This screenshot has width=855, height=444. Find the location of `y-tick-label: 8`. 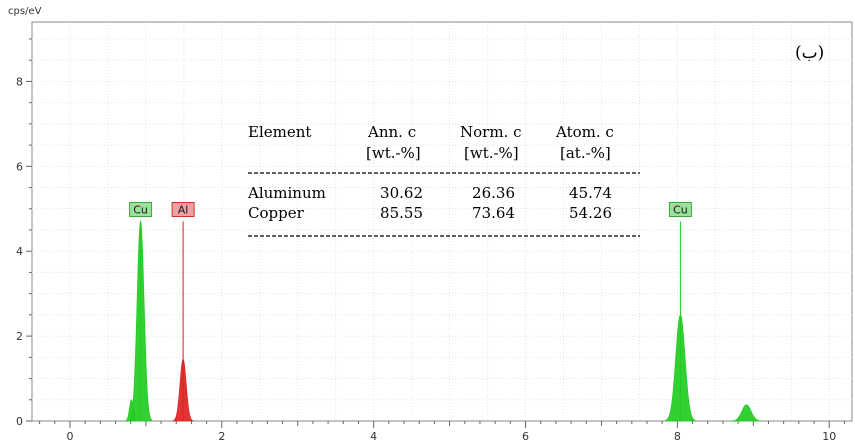

y-tick-label: 8 is located at coordinates (19, 81).